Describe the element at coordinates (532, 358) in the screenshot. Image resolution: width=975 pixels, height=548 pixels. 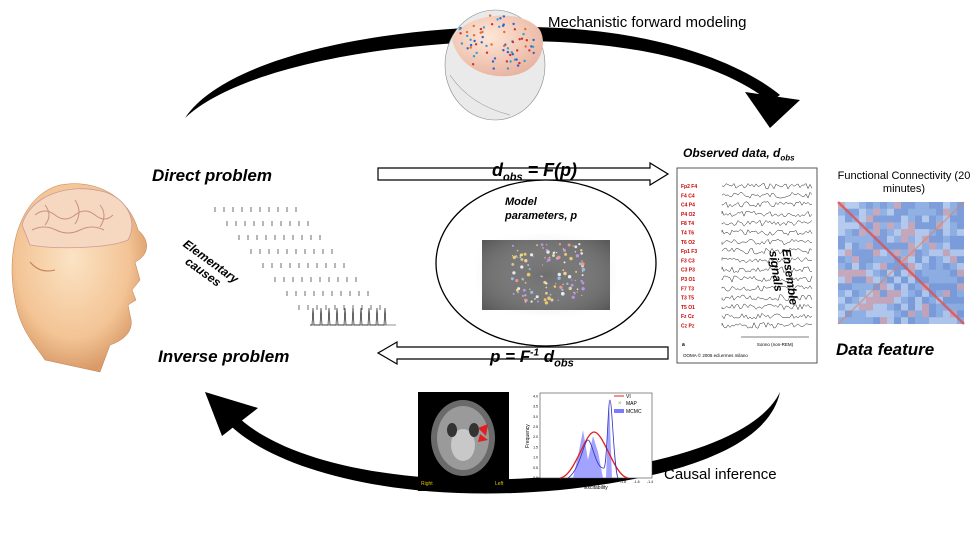
I see `inverse-equation: p = F-1 dobs` at that location.